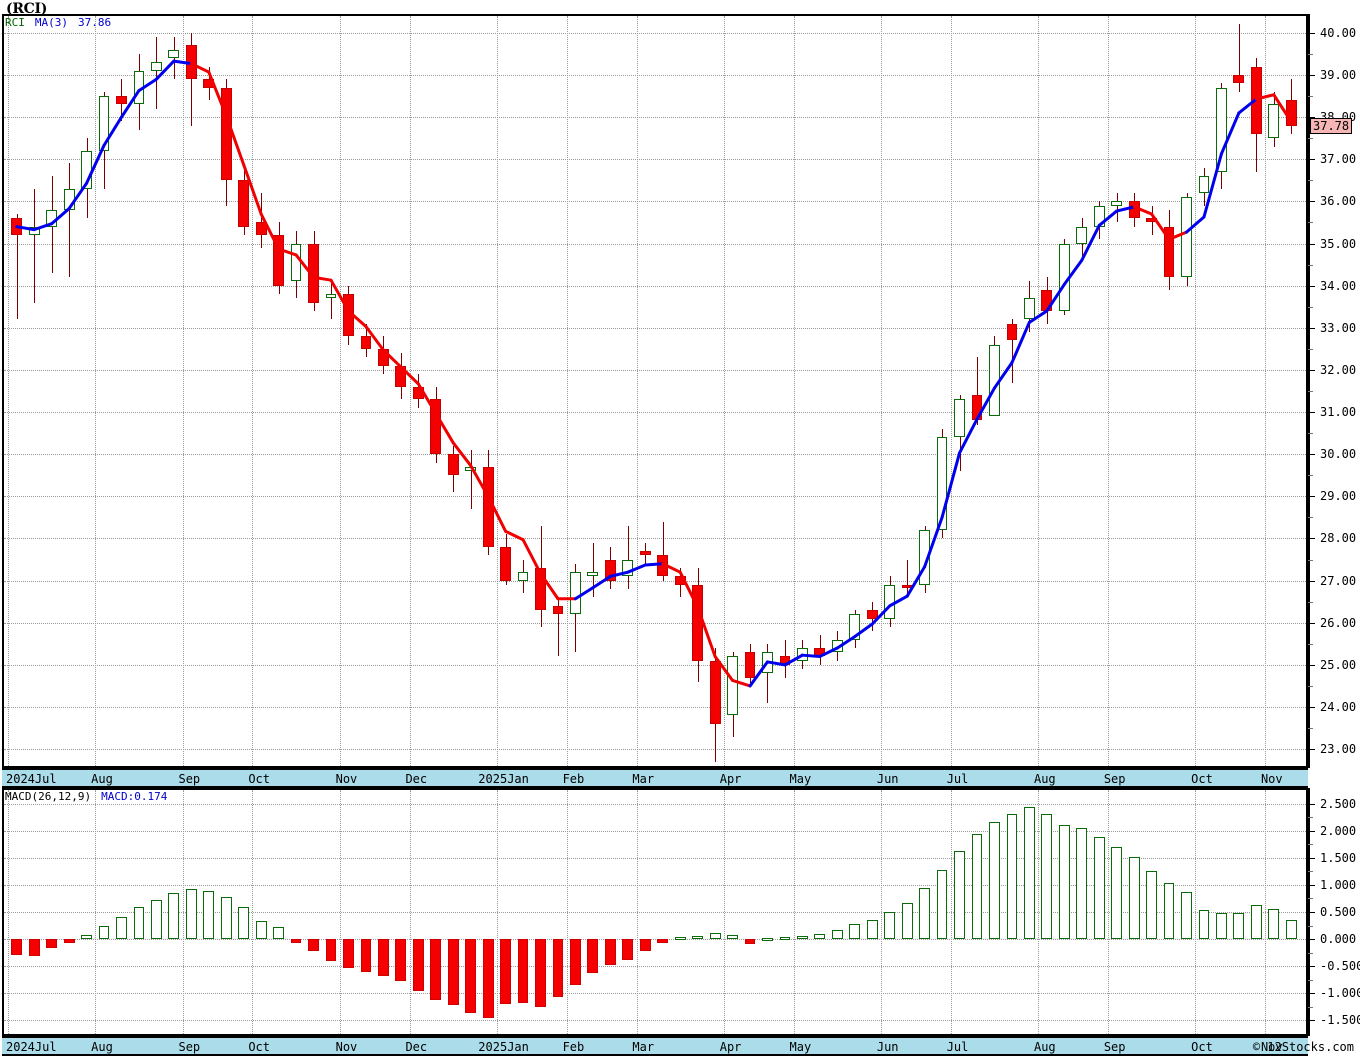  Describe the element at coordinates (31, 1047) in the screenshot. I see `date-tick-bottom-label: 2024Jul` at that location.